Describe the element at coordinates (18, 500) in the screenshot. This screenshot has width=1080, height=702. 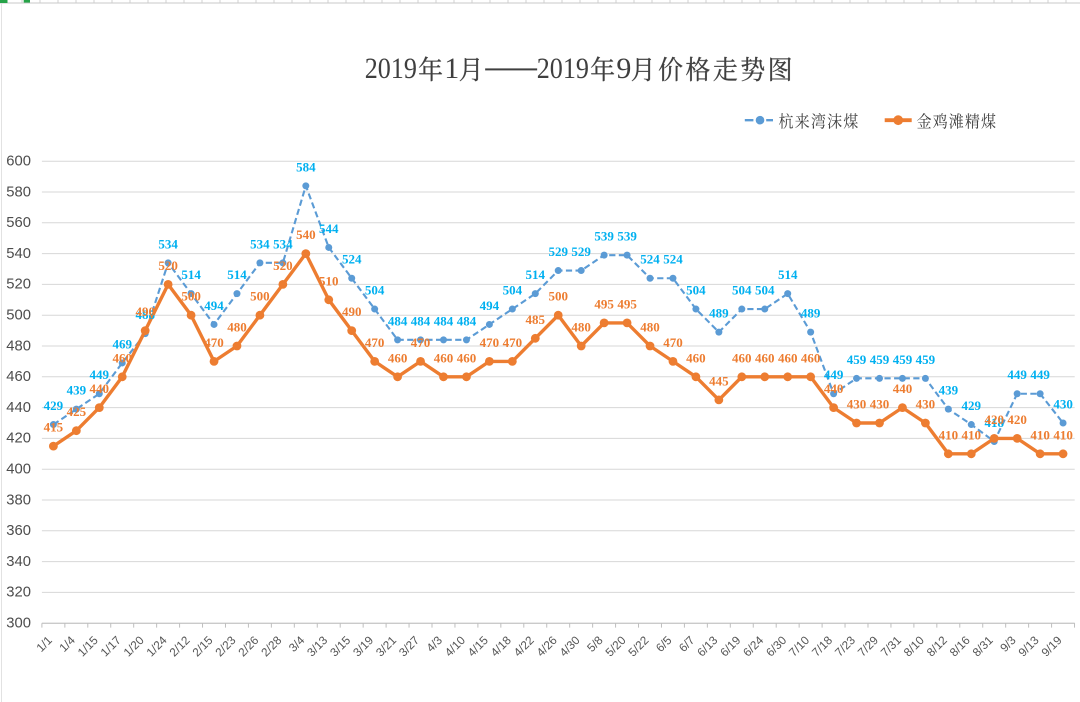
I see `svg-text: 380` at that location.